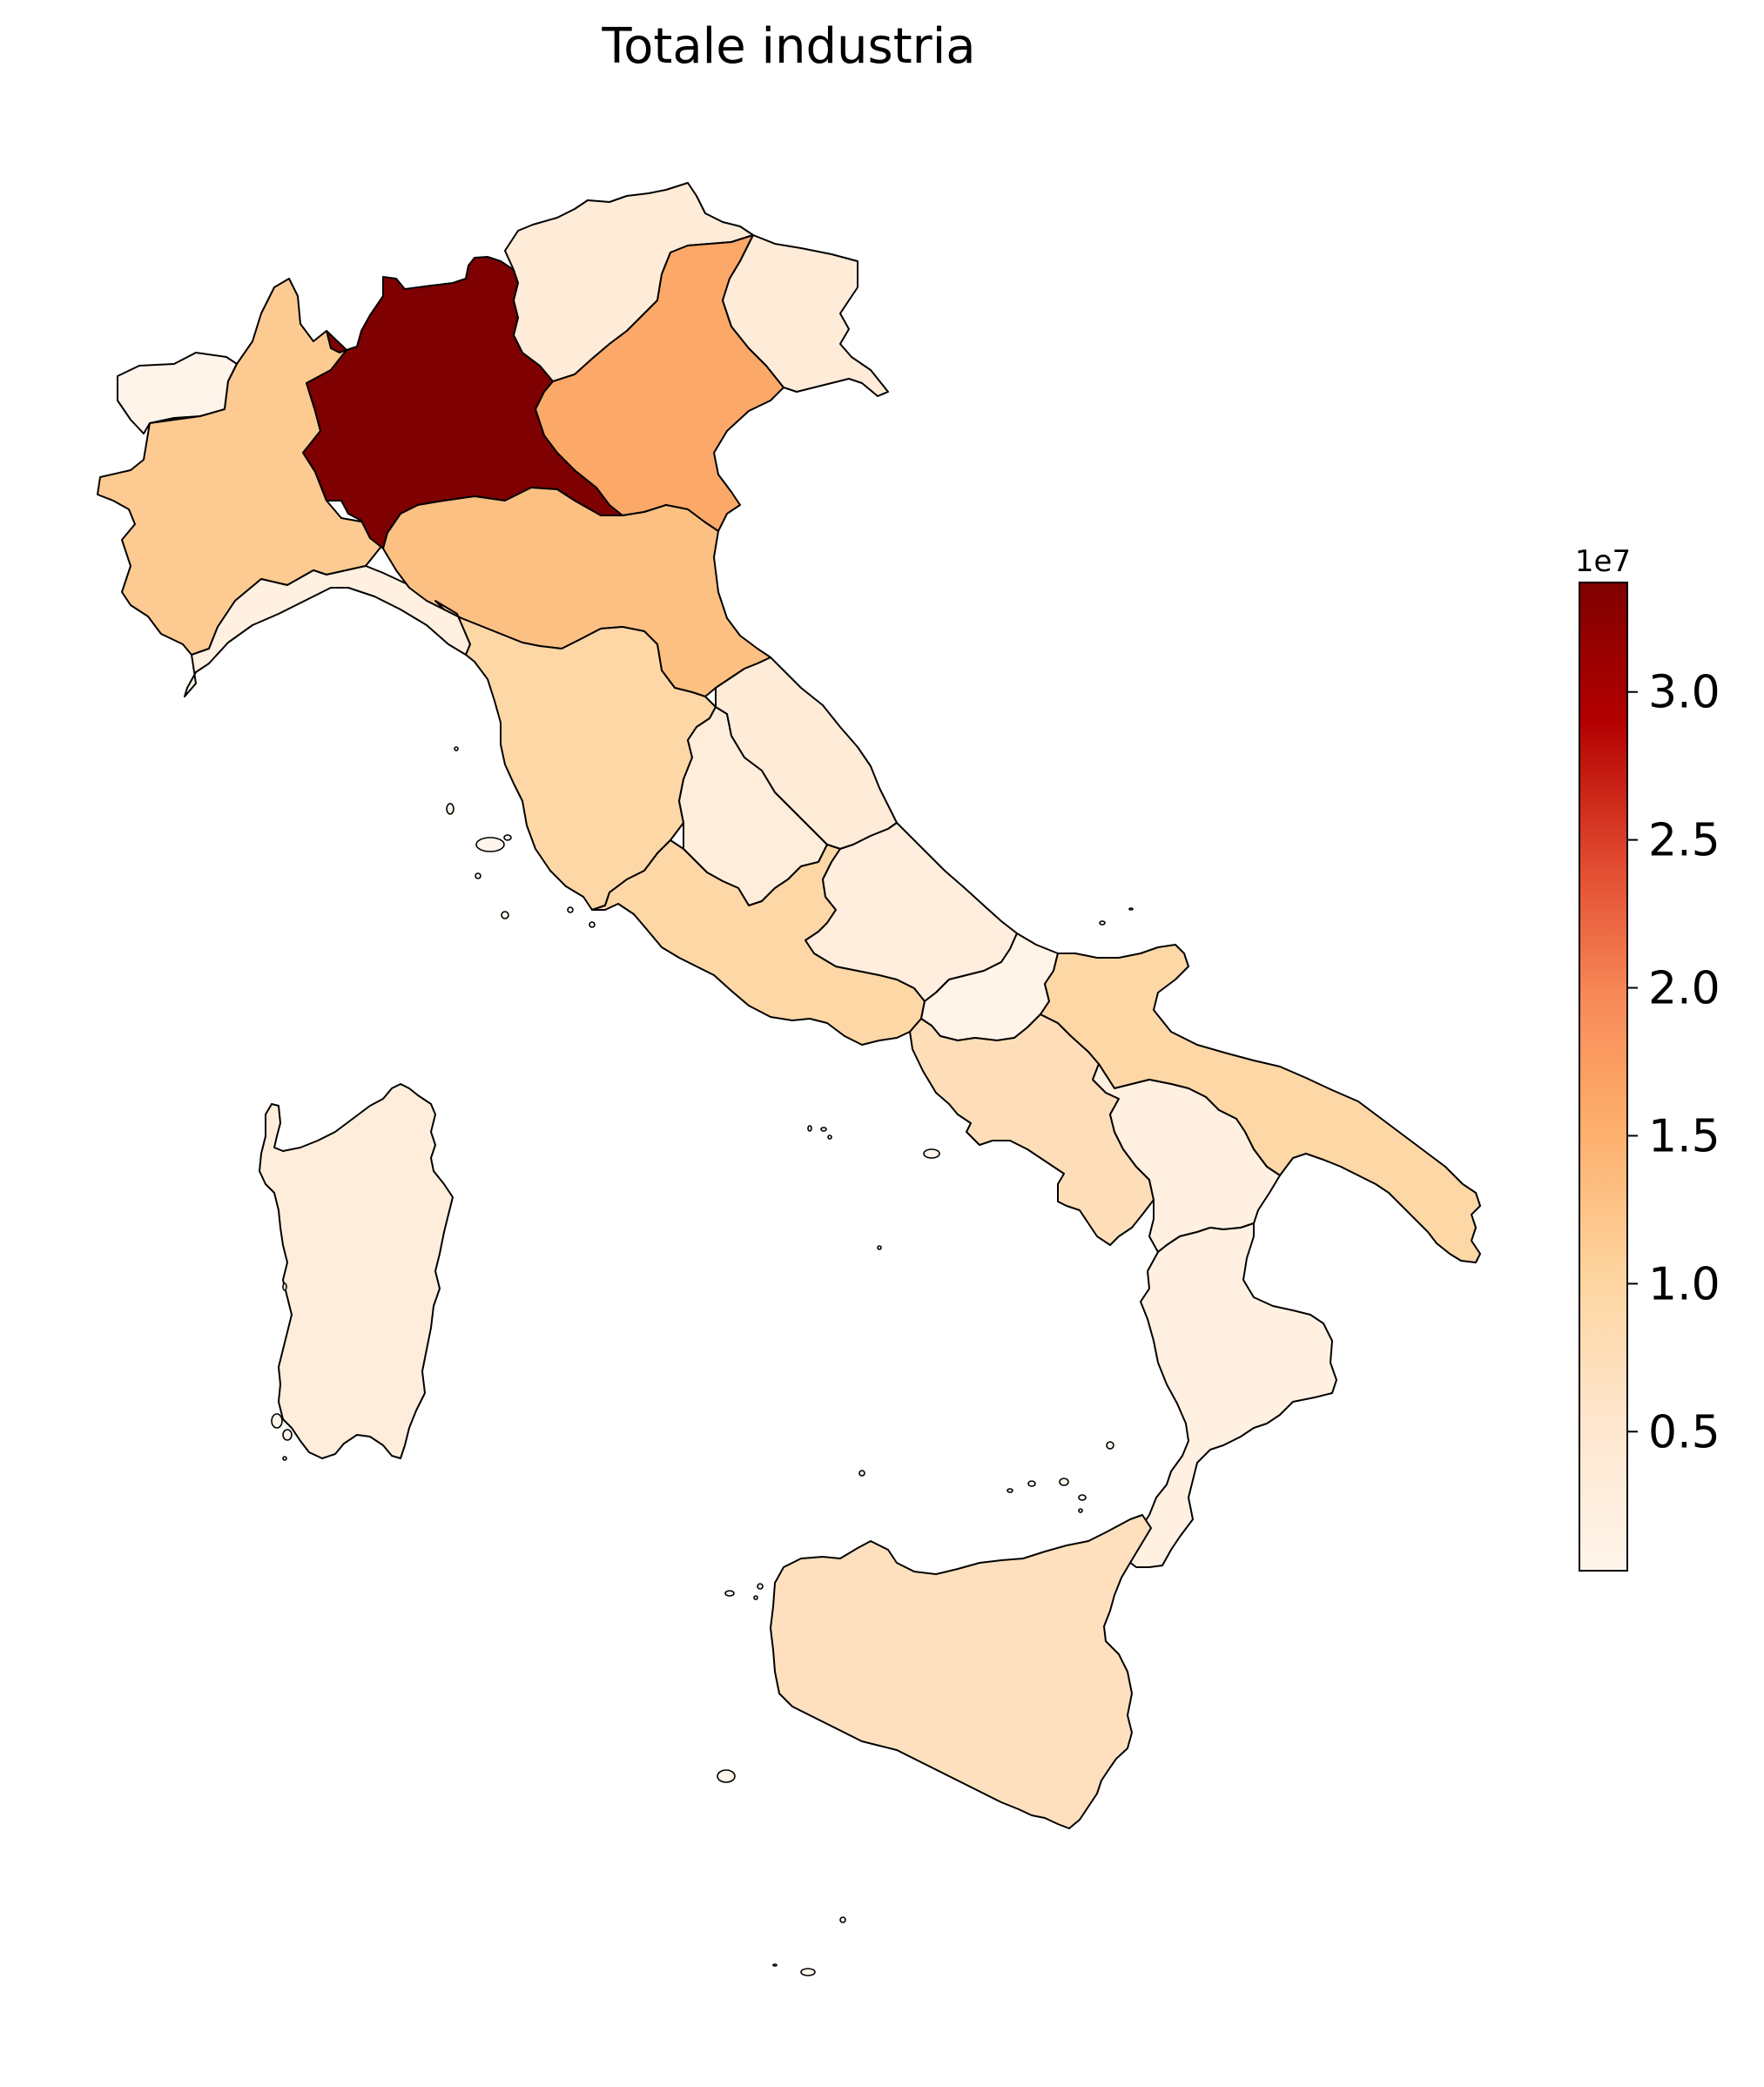  What do you see at coordinates (241, 467) in the screenshot?
I see `region-piemonte` at bounding box center [241, 467].